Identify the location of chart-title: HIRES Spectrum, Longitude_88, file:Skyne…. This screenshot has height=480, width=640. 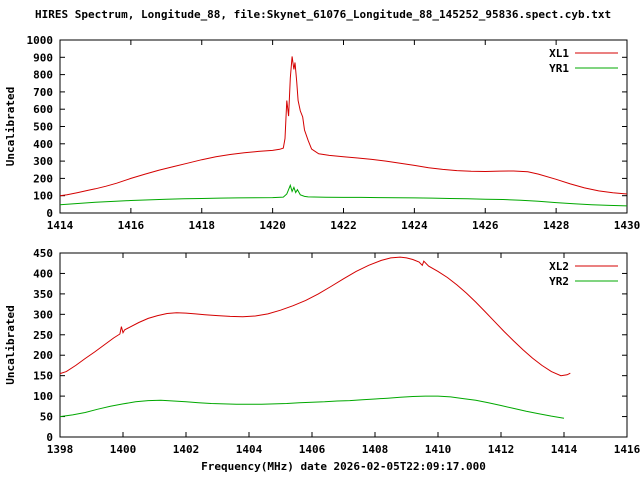
(323, 14).